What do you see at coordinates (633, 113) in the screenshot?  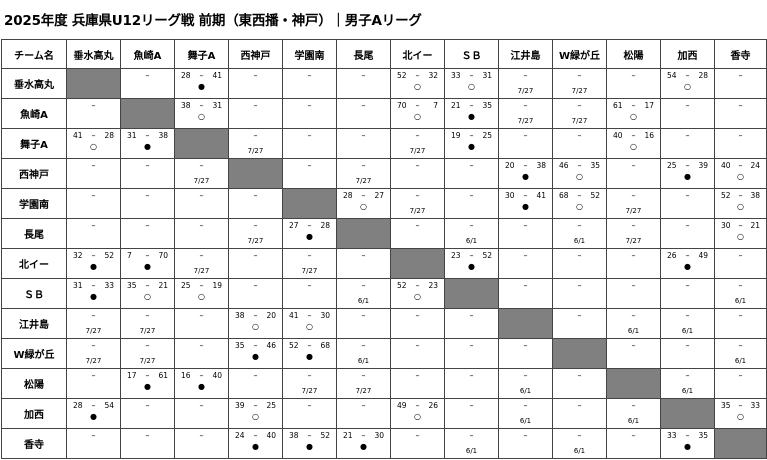 I see `match-cell: –61 17 ○` at bounding box center [633, 113].